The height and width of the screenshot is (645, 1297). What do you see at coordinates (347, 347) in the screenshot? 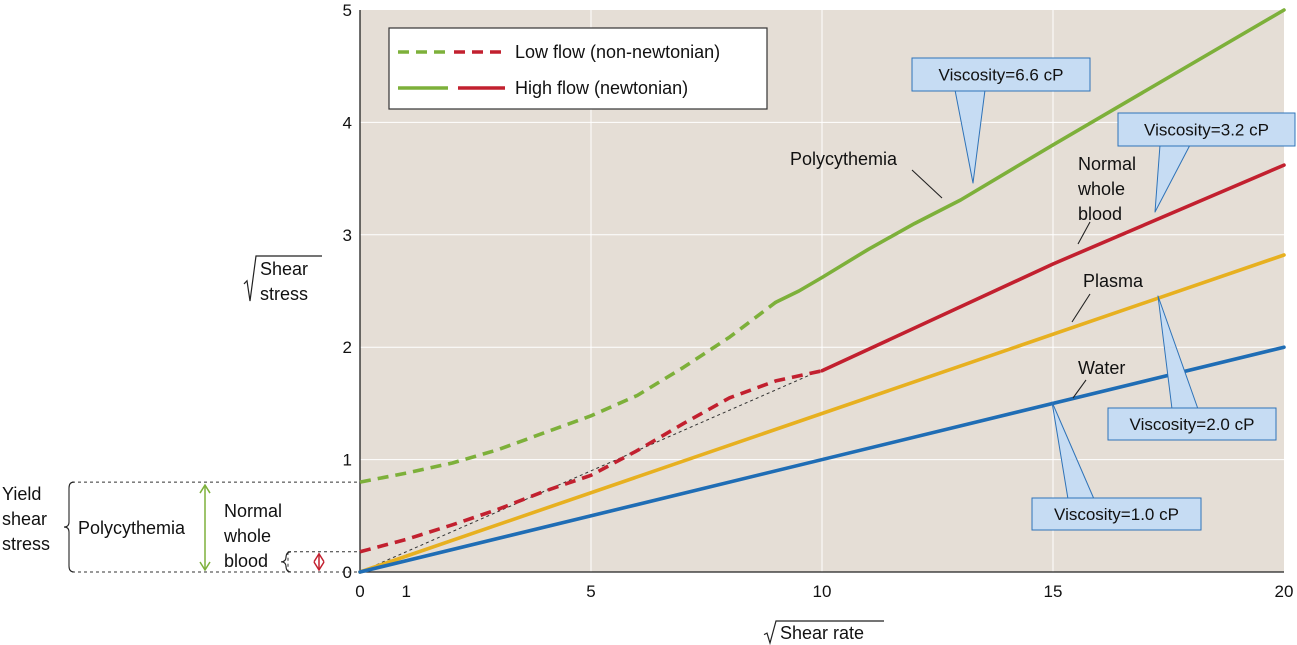
I see `y-tick-label: 2` at bounding box center [347, 347].